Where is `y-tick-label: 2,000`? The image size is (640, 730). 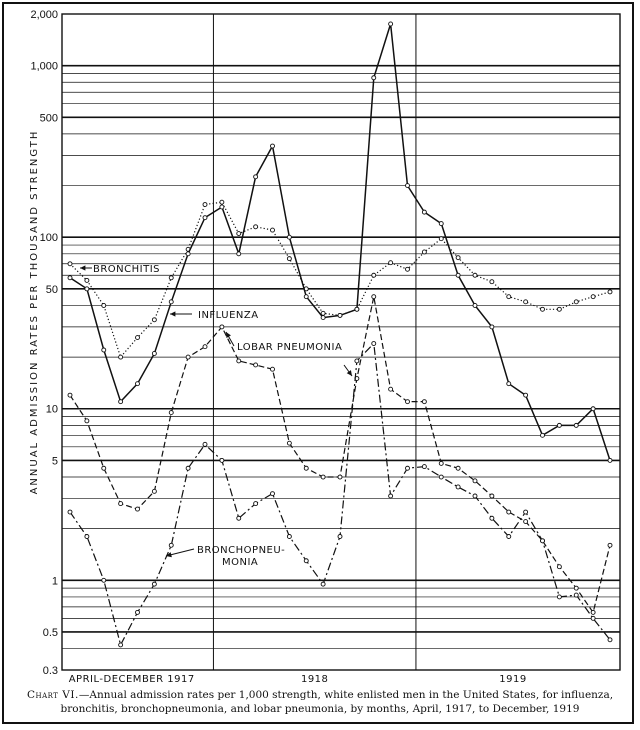
y-tick-label: 2,000 is located at coordinates (44, 15).